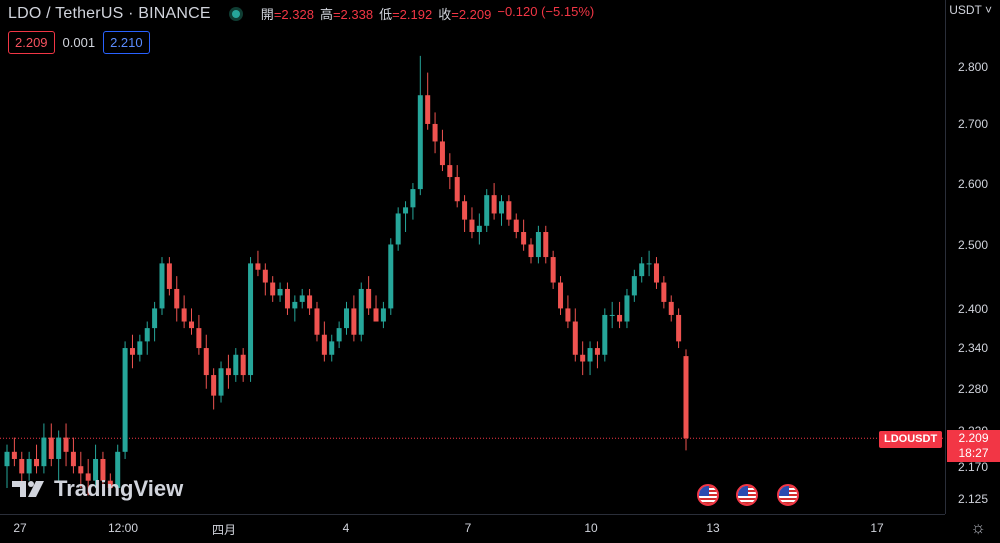 Image resolution: width=1000 pixels, height=543 pixels. I want to click on time-axis: 27 12:00 四月 4 7 10 13 17, so click(472, 528).